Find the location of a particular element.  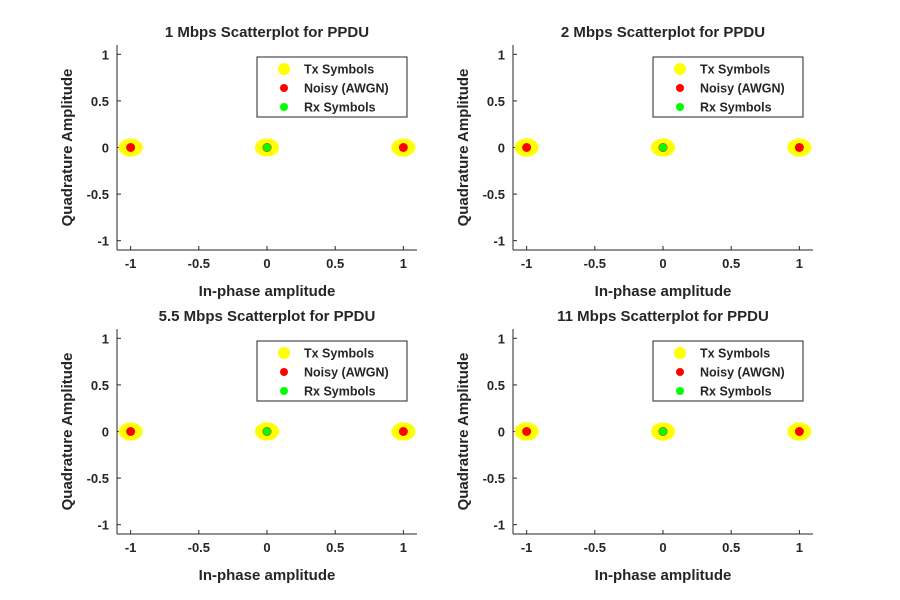

chart-title: 11 Mbps Scatterplot for PPDU is located at coordinates (663, 316).